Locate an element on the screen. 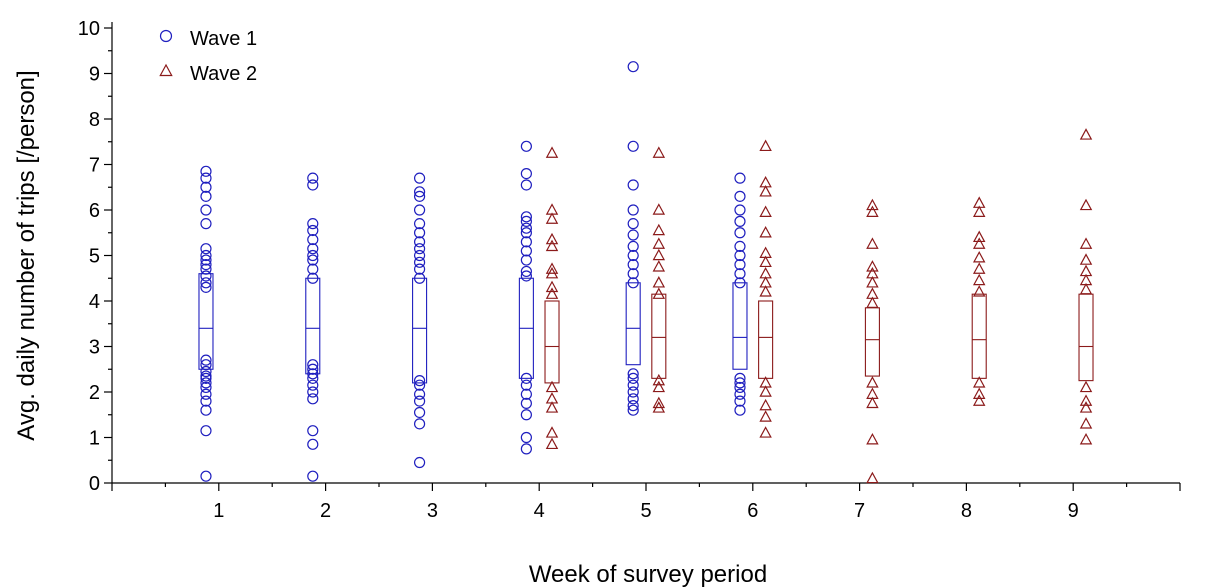  legend-triangle-marker is located at coordinates (166, 70).